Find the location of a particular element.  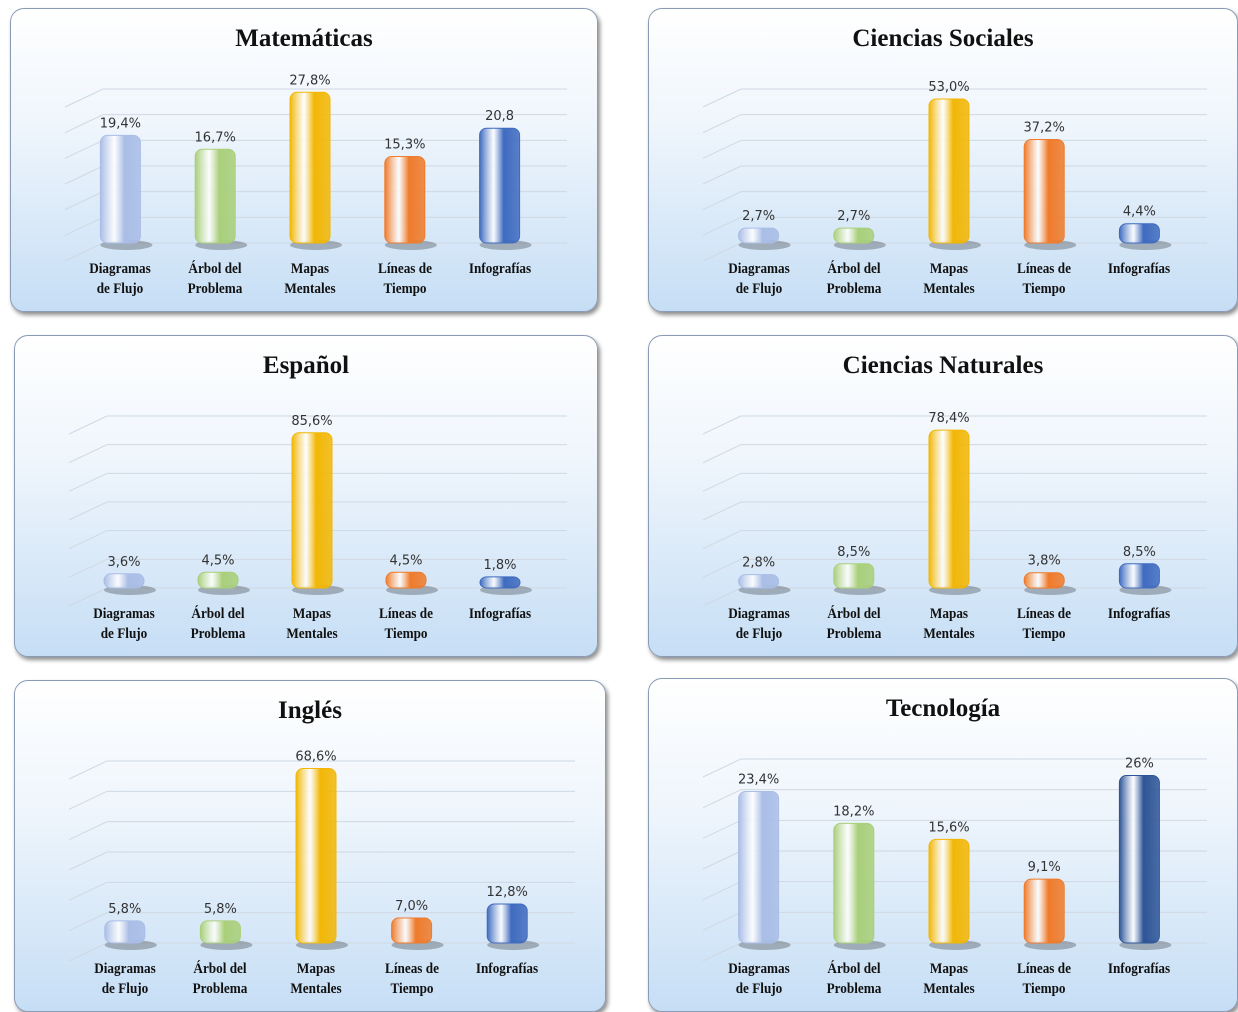

value-label: 19,4% is located at coordinates (120, 123).